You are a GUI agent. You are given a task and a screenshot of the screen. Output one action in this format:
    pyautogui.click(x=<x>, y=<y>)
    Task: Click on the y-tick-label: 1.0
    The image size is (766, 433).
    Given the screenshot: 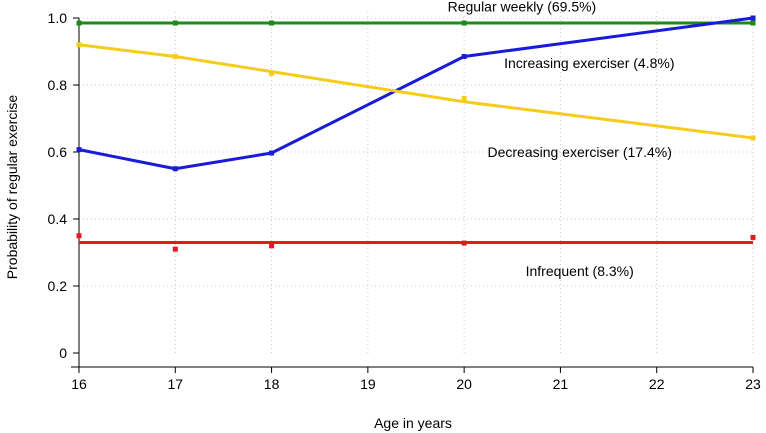 What is the action you would take?
    pyautogui.click(x=58, y=18)
    